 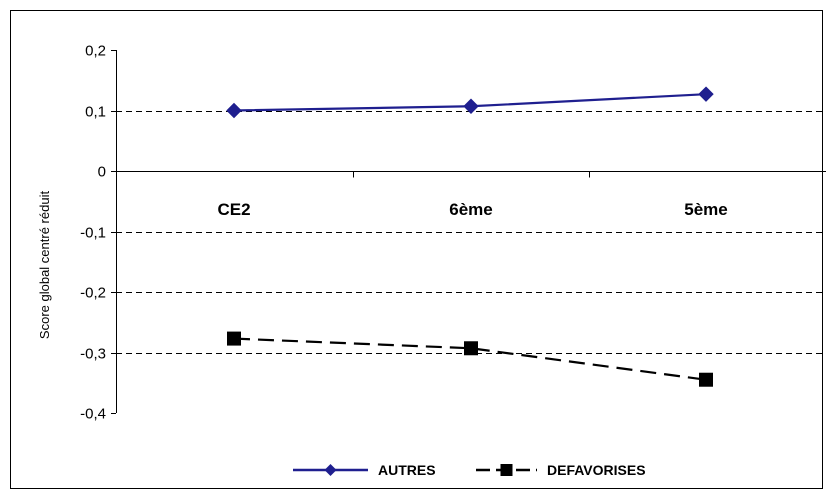 I want to click on legend-marker-diamond, so click(x=330, y=470).